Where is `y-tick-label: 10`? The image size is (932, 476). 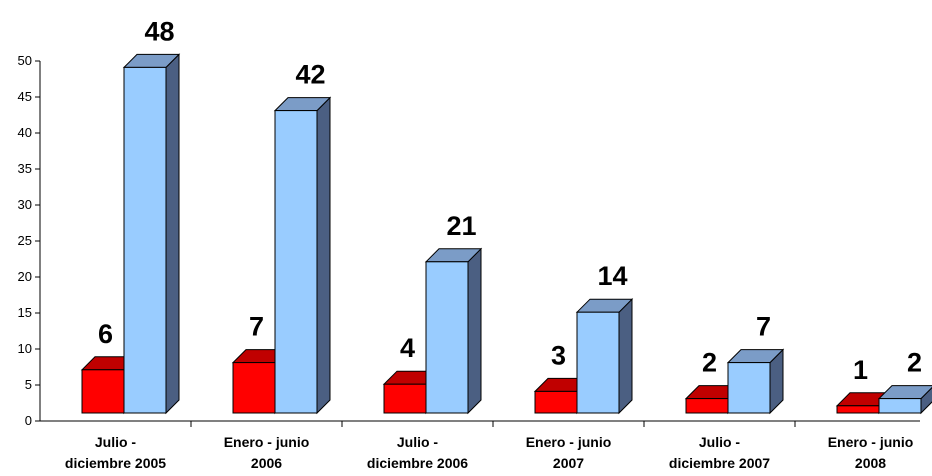 y-tick-label: 10 is located at coordinates (25, 348).